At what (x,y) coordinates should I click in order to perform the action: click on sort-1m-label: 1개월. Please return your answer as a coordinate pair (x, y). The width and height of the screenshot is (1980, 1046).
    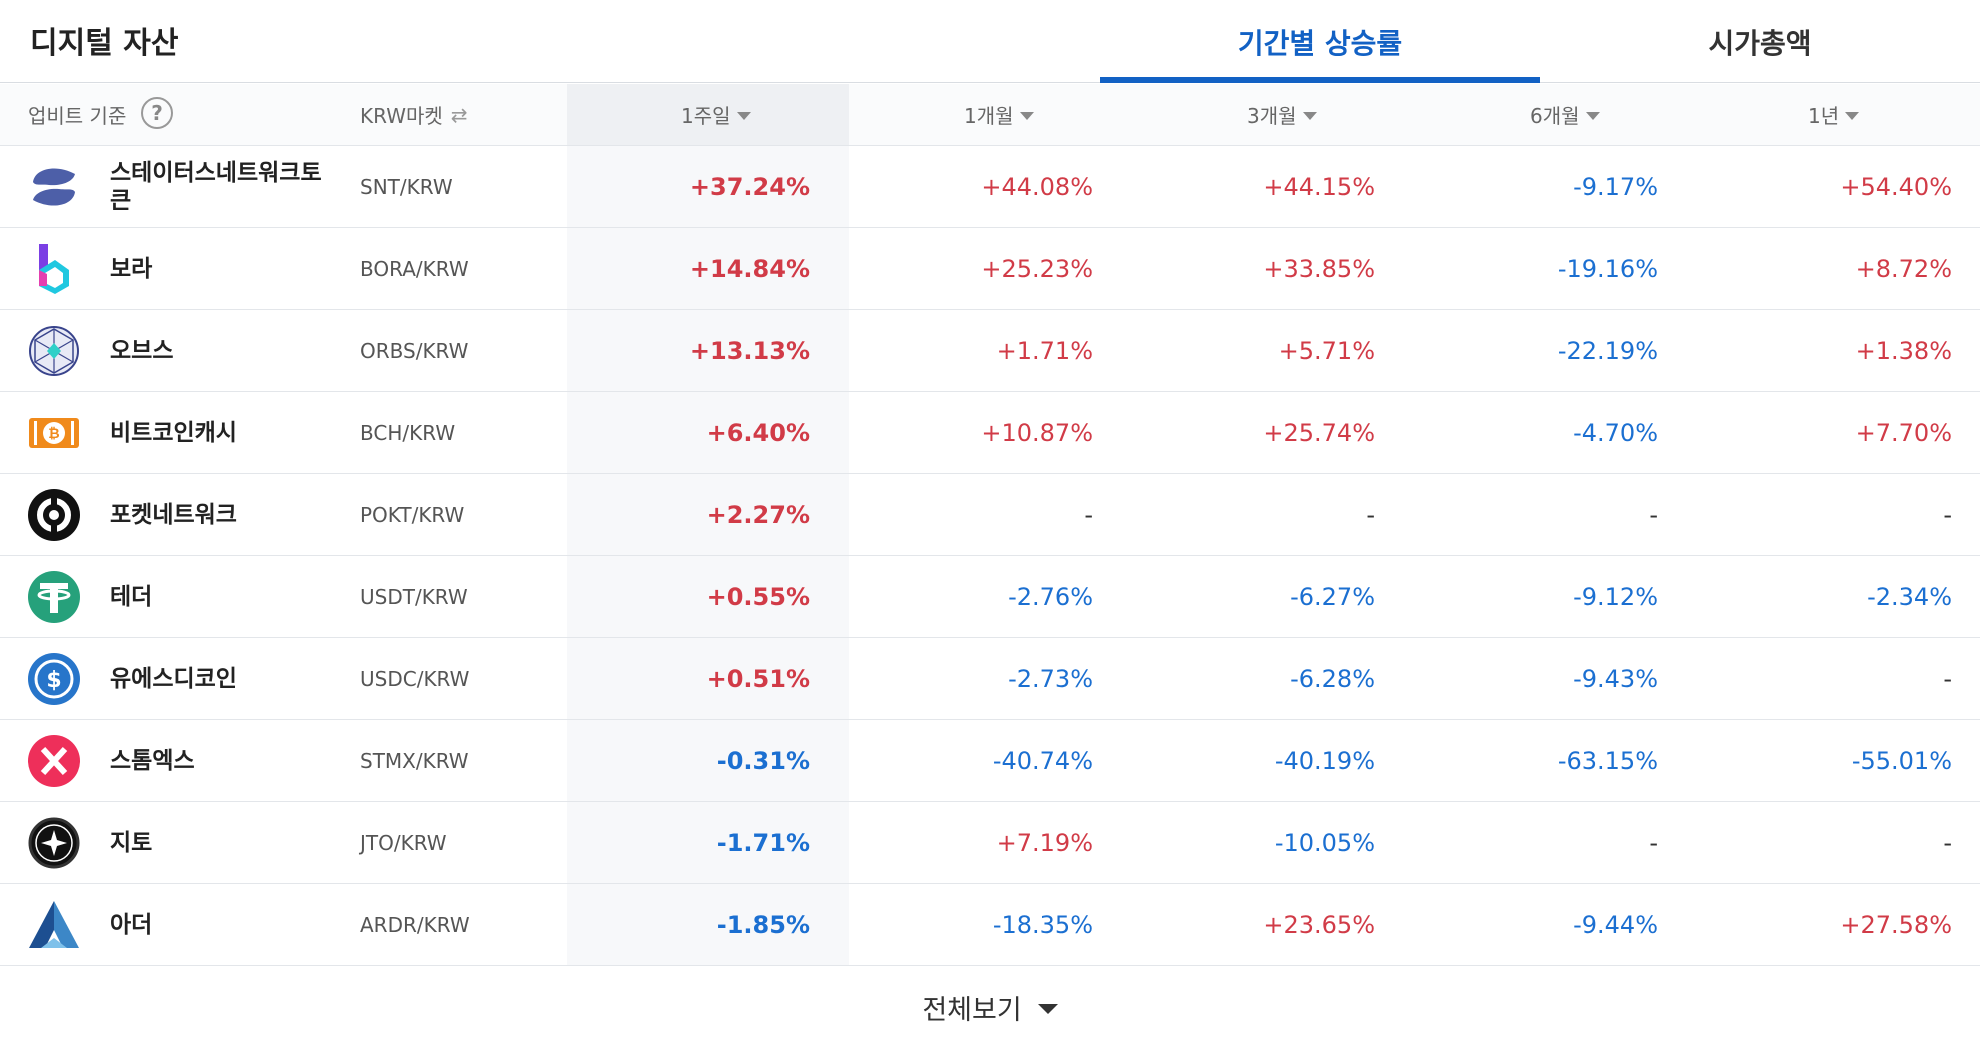
    Looking at the image, I should click on (989, 116).